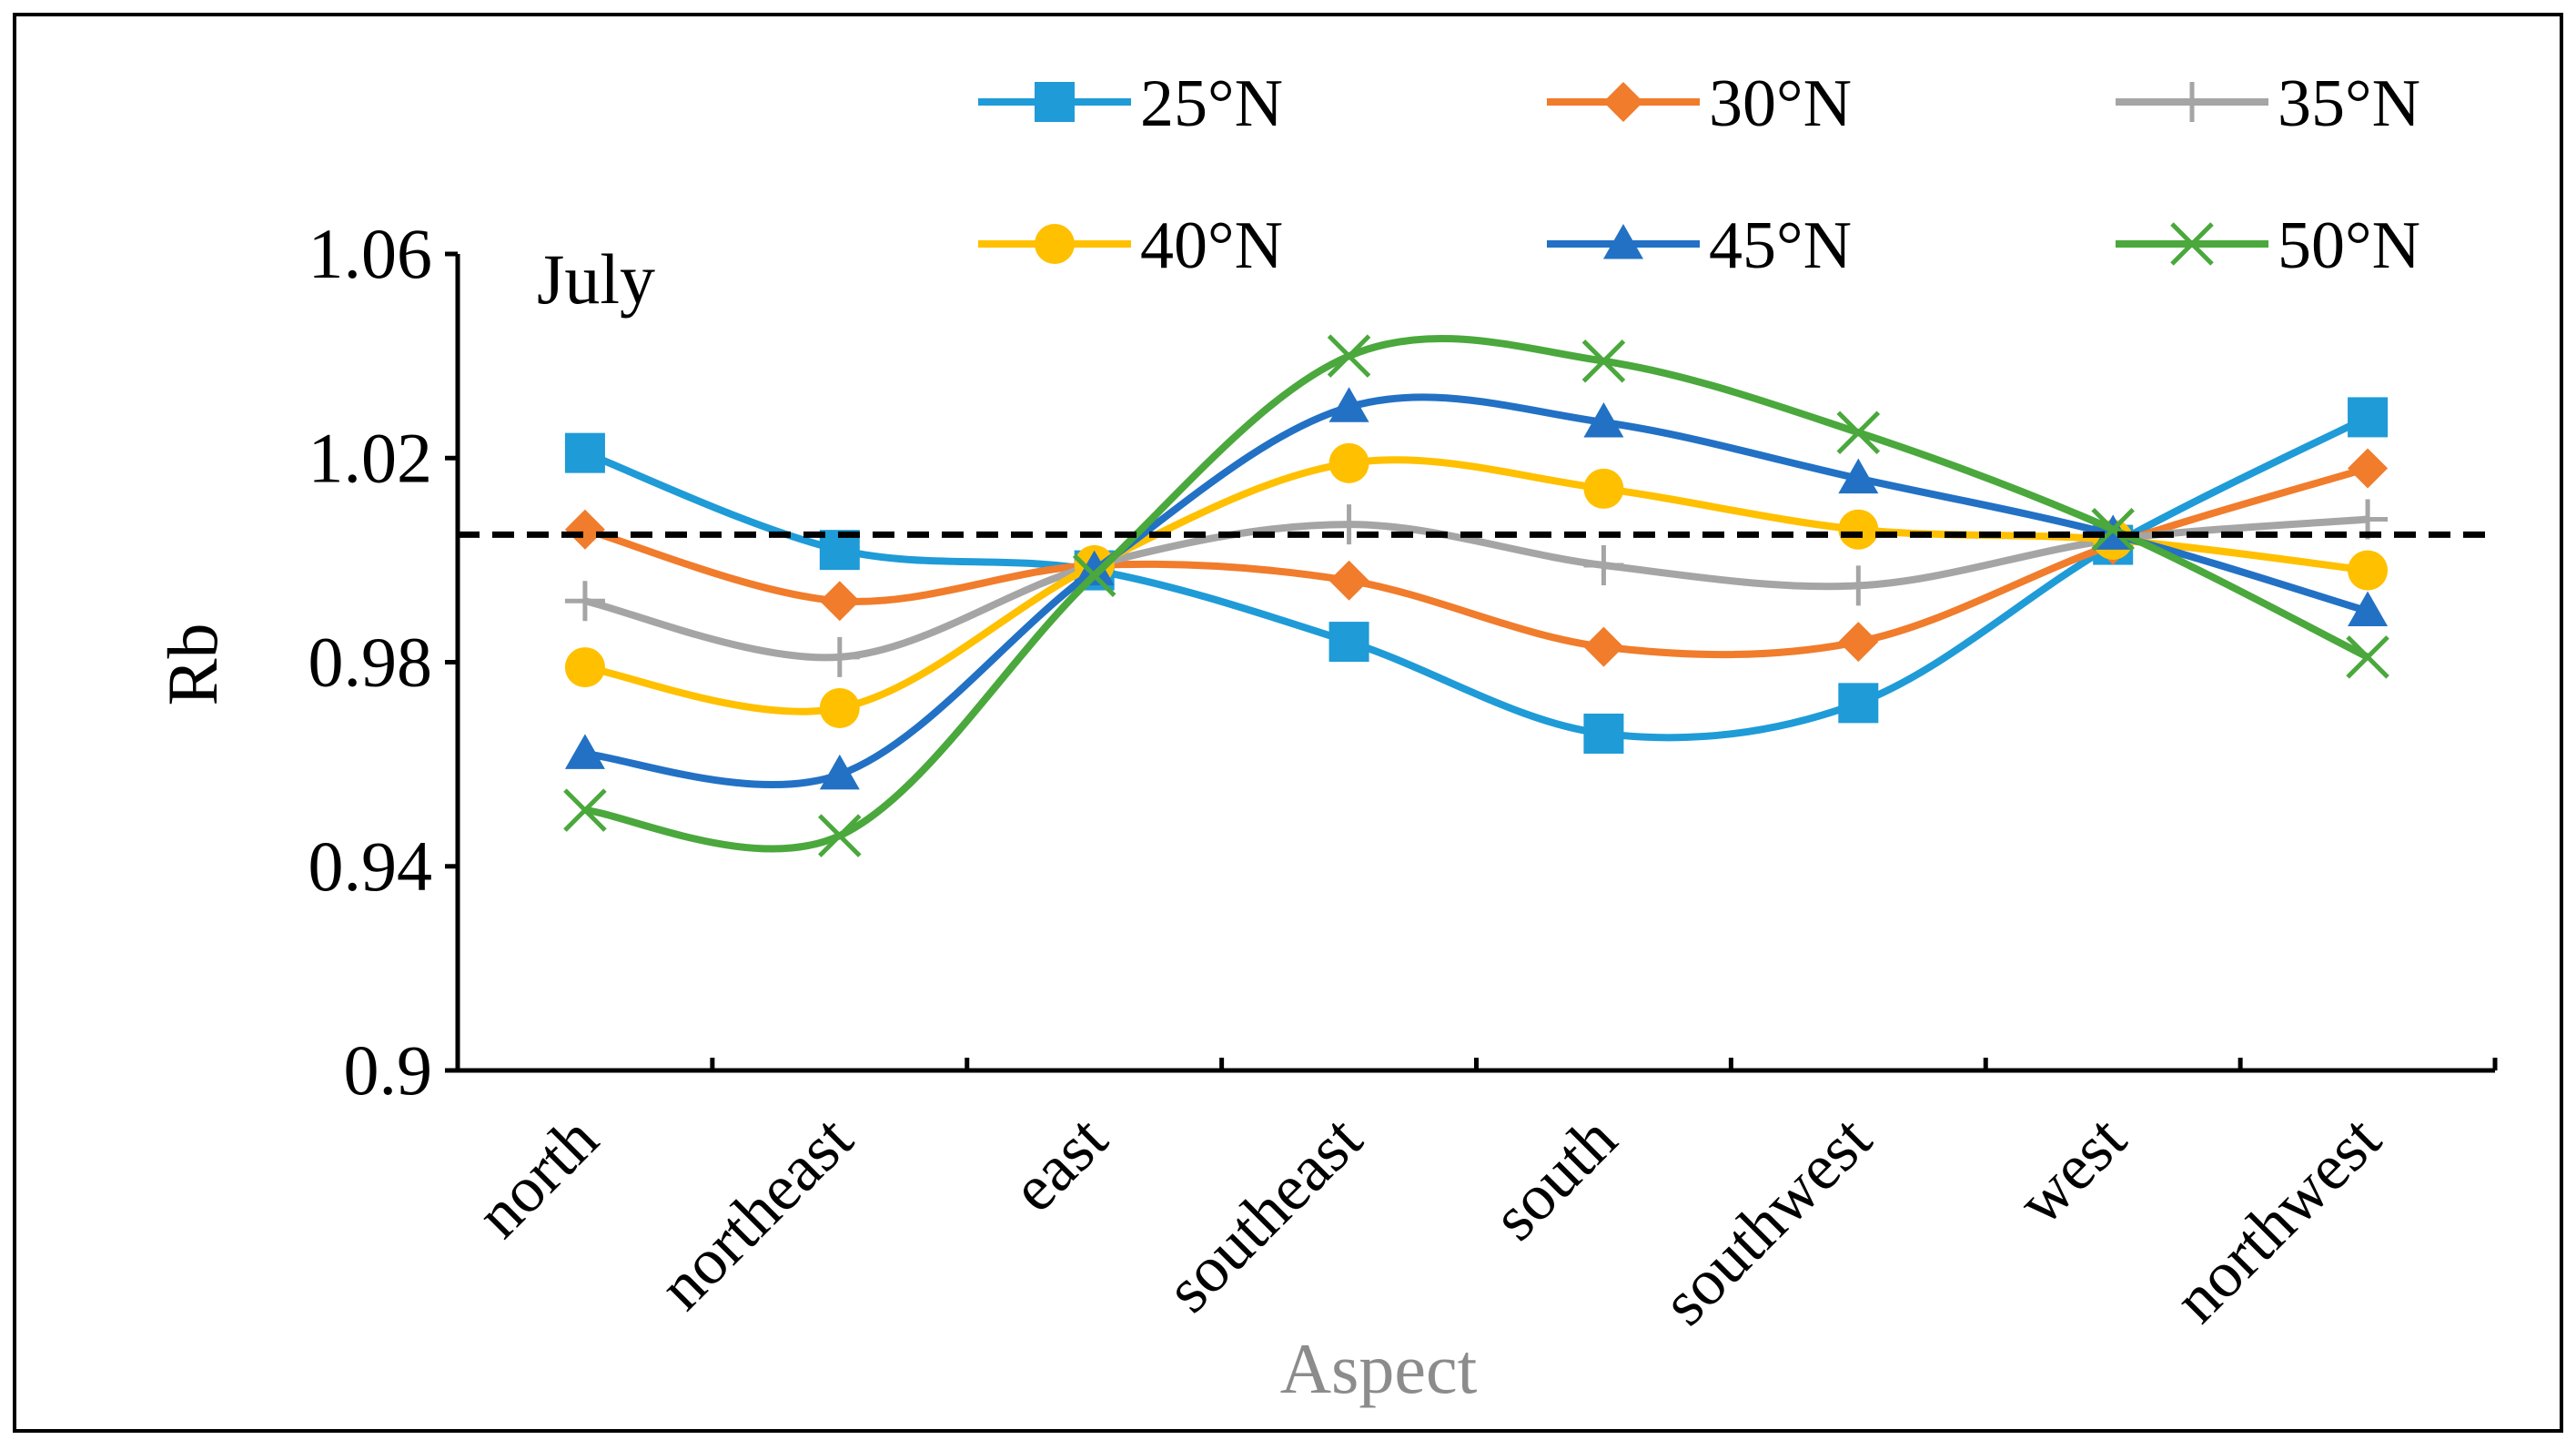 This screenshot has height=1450, width=2576. What do you see at coordinates (596, 279) in the screenshot?
I see `panel-label: July` at bounding box center [596, 279].